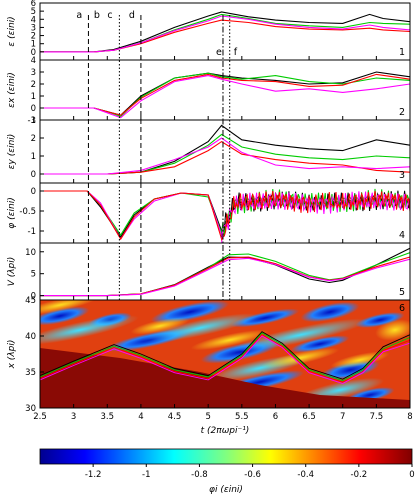  What do you see at coordinates (252, 475) in the screenshot?
I see `colorbar-tick-label-3: -0.6` at bounding box center [252, 475].